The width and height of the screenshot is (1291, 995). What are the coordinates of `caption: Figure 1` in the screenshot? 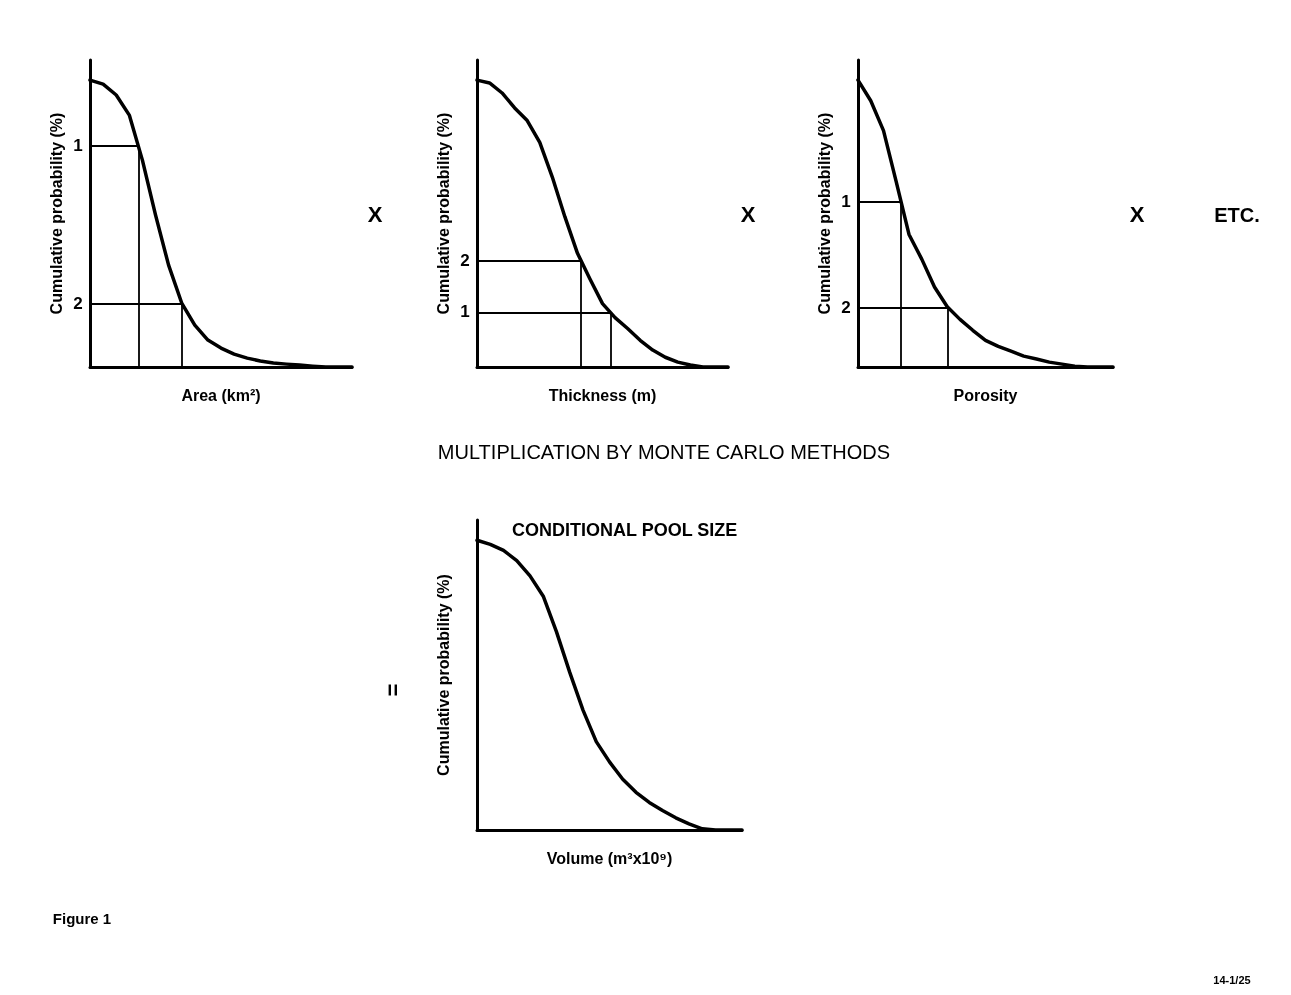 It's located at (82, 918).